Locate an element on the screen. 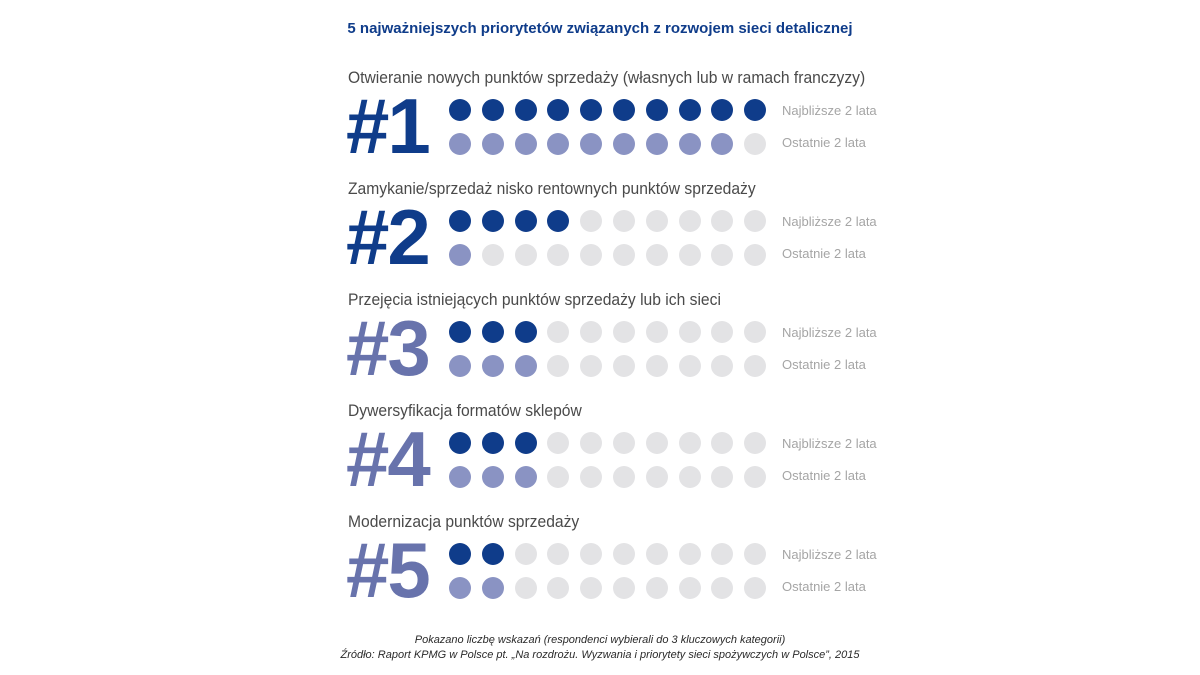 The height and width of the screenshot is (675, 1200). rank-number: #3 is located at coordinates (388, 348).